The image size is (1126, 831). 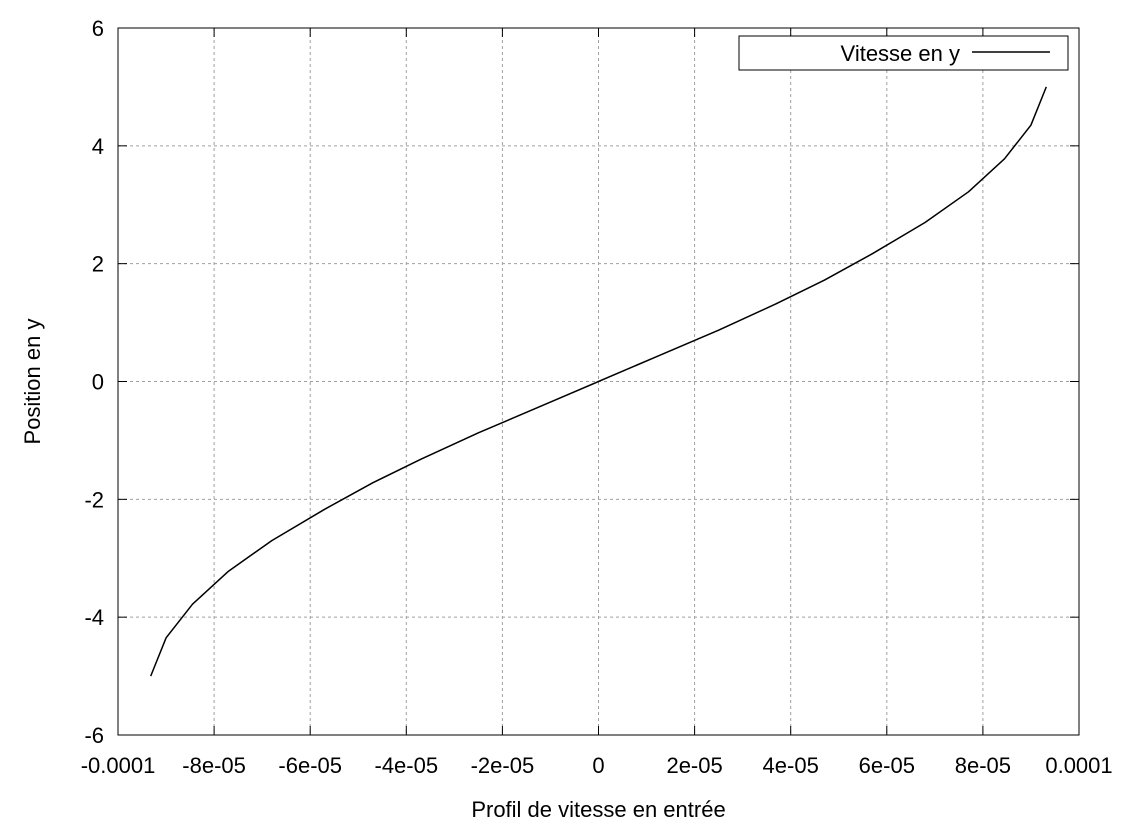 What do you see at coordinates (694, 765) in the screenshot?
I see `x-tick-label: 2e-05` at bounding box center [694, 765].